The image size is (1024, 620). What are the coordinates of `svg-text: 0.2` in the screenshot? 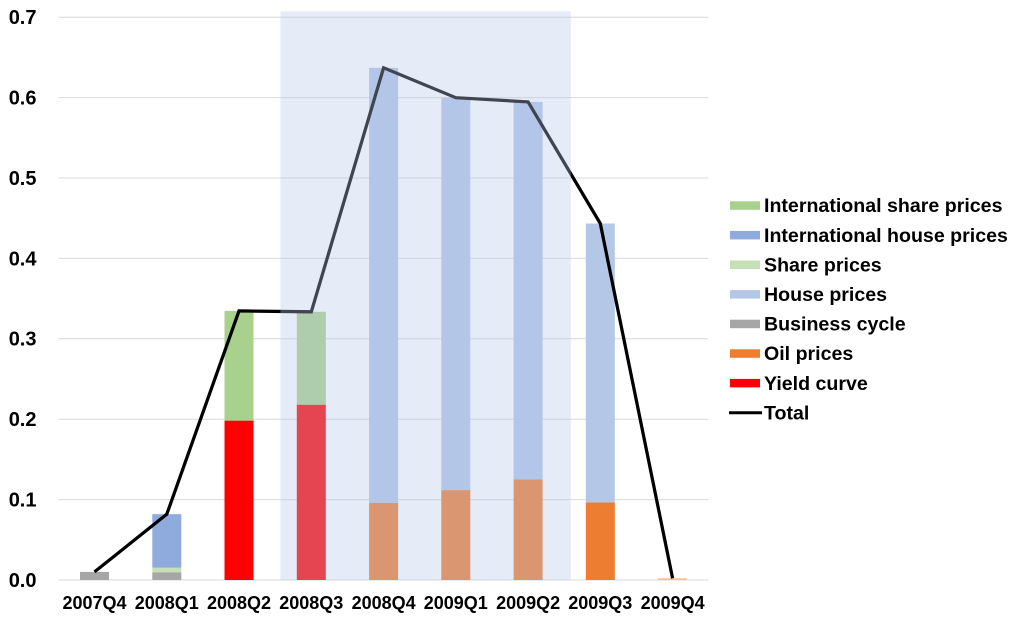 It's located at (23, 420).